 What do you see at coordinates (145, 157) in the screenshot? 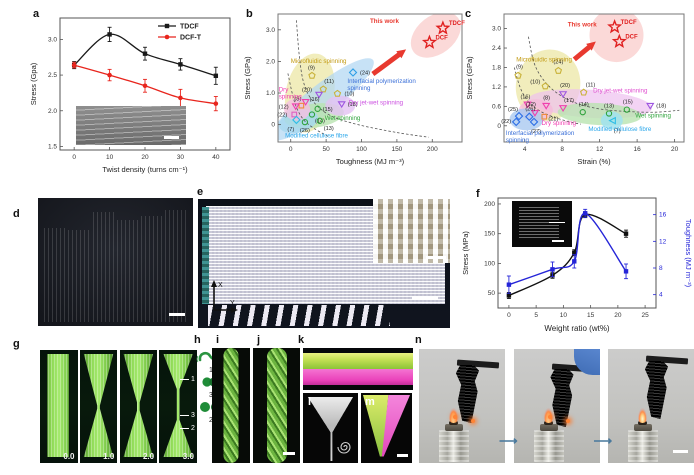
I see `svg-text: 20` at bounding box center [145, 157].